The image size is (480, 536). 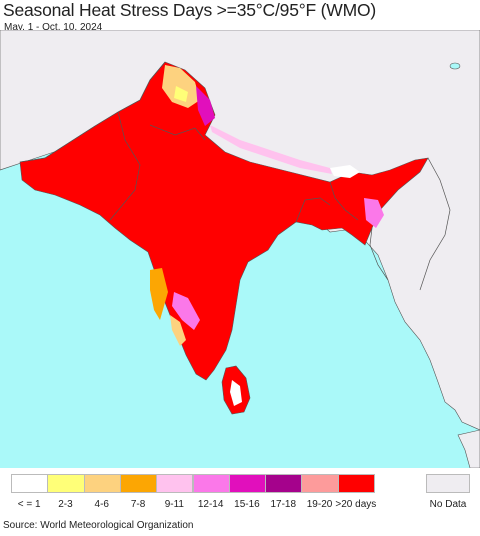 I want to click on legend-label-nodata: No Data, so click(x=448, y=504).